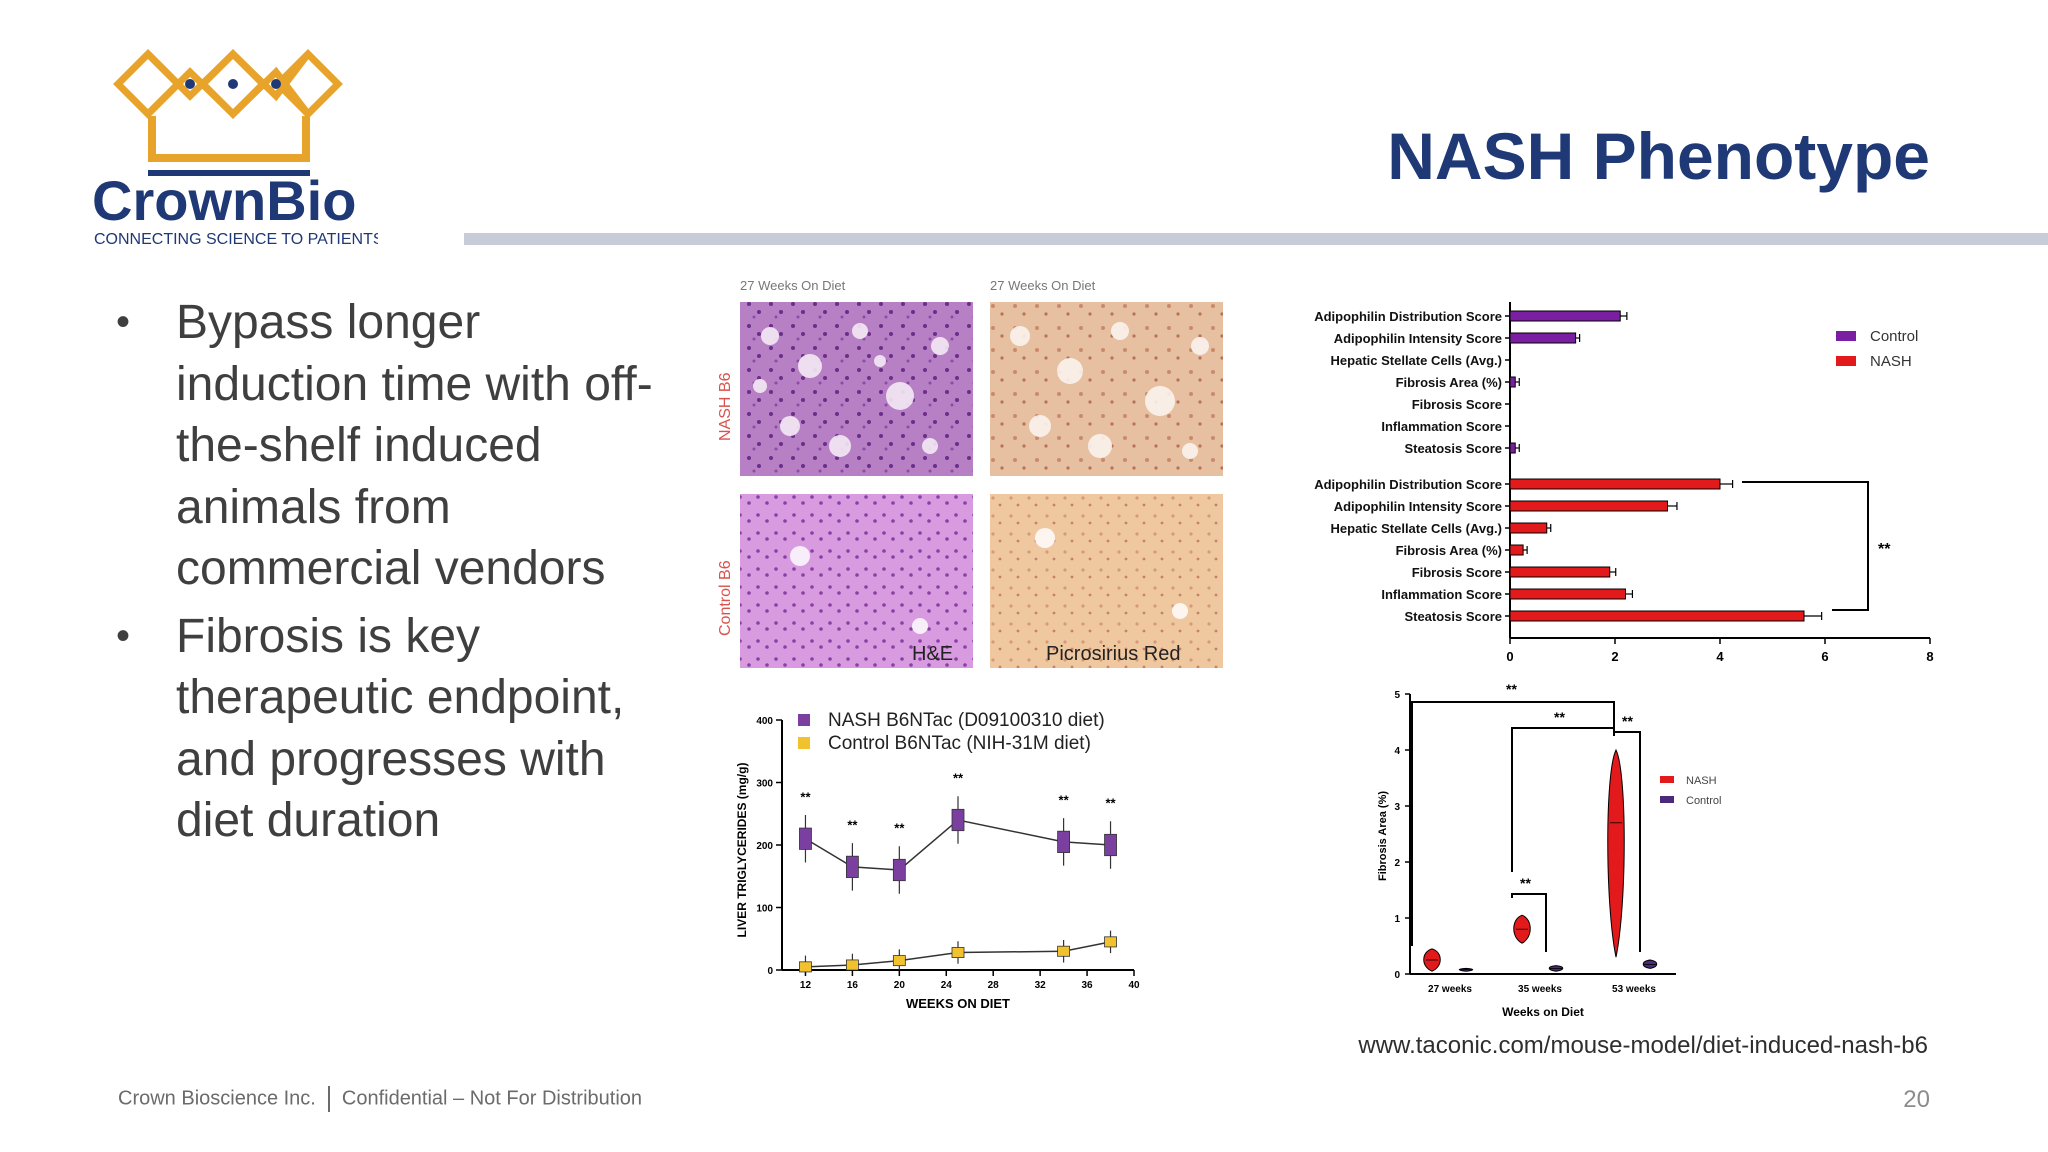 The image size is (2048, 1152). What do you see at coordinates (1894, 336) in the screenshot?
I see `hbar-legend-label-control: Control` at bounding box center [1894, 336].